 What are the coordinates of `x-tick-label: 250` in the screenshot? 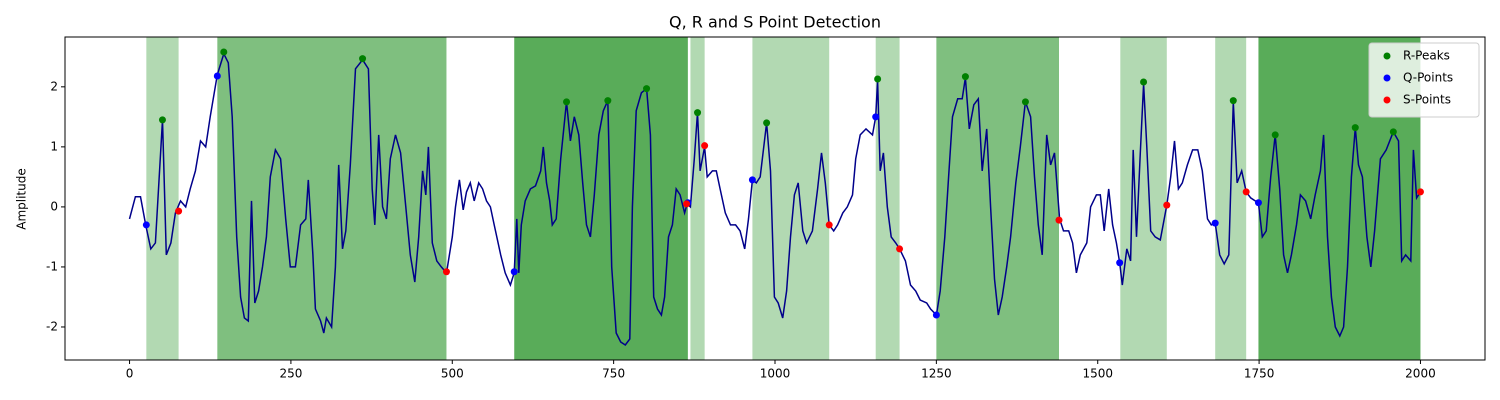 It's located at (290, 374).